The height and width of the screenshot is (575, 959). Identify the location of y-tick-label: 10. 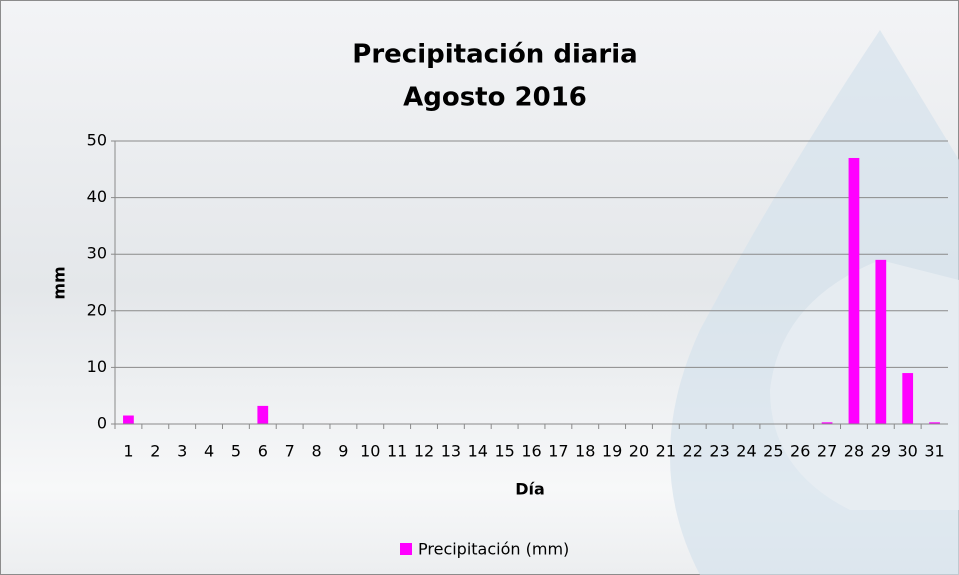
(97, 366).